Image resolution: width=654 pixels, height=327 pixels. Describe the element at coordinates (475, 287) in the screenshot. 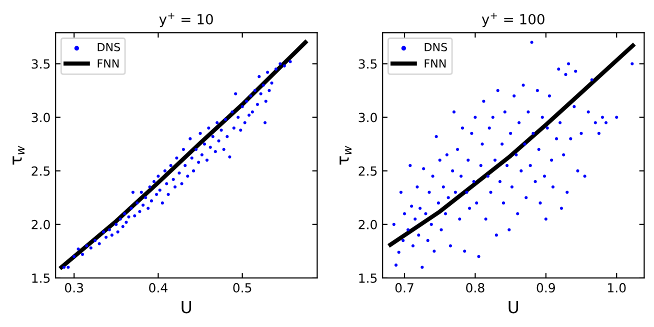

I see `x-tick-label: 0.8` at that location.